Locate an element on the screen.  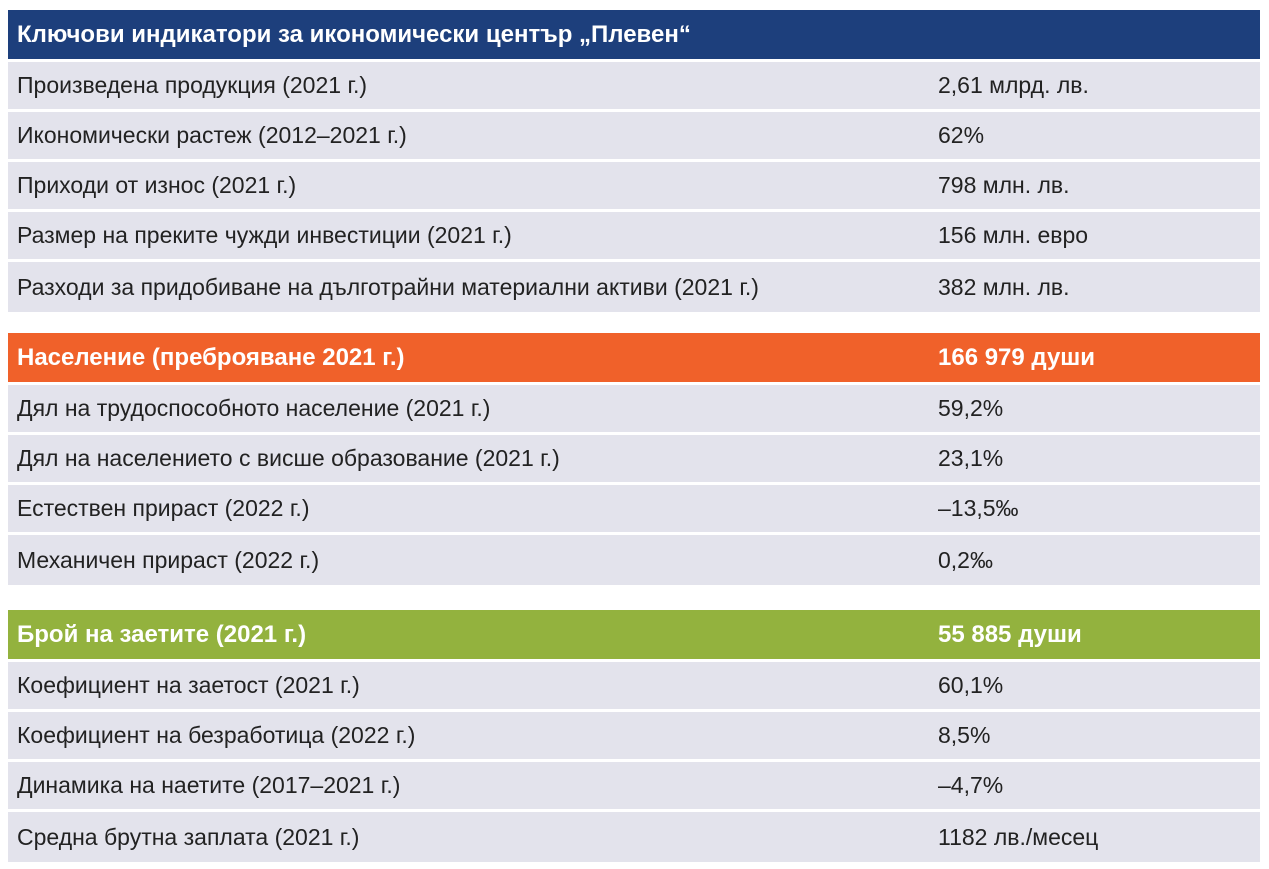
row-value: 59,2% is located at coordinates (971, 408).